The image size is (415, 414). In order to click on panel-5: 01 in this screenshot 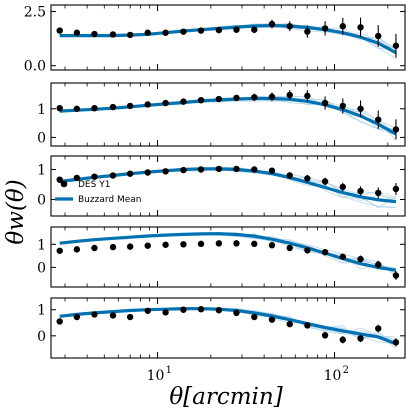, I will do `click(221, 328)`.